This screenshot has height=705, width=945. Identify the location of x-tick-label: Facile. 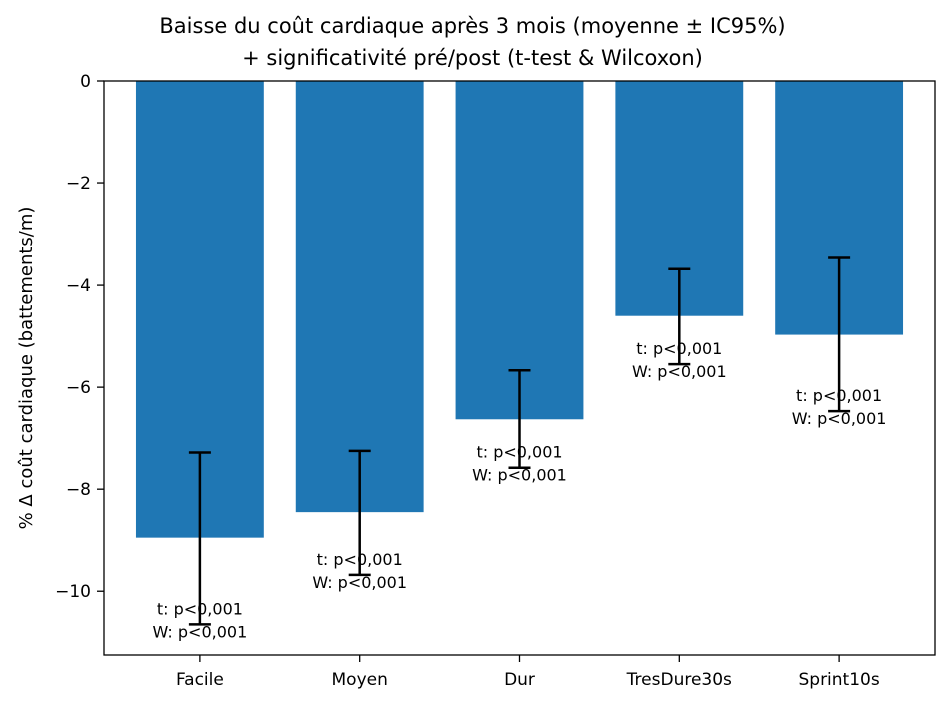
(200, 680).